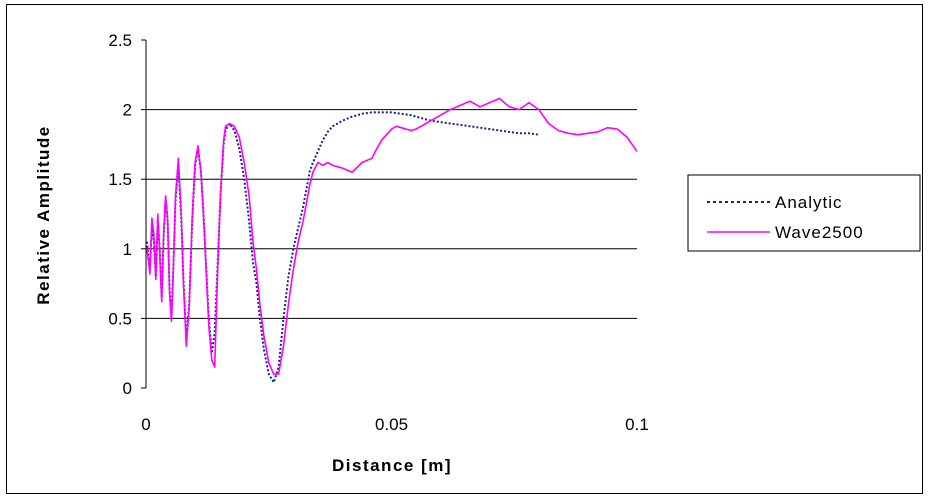 Image resolution: width=930 pixels, height=502 pixels. I want to click on y-tick-label: 2, so click(127, 110).